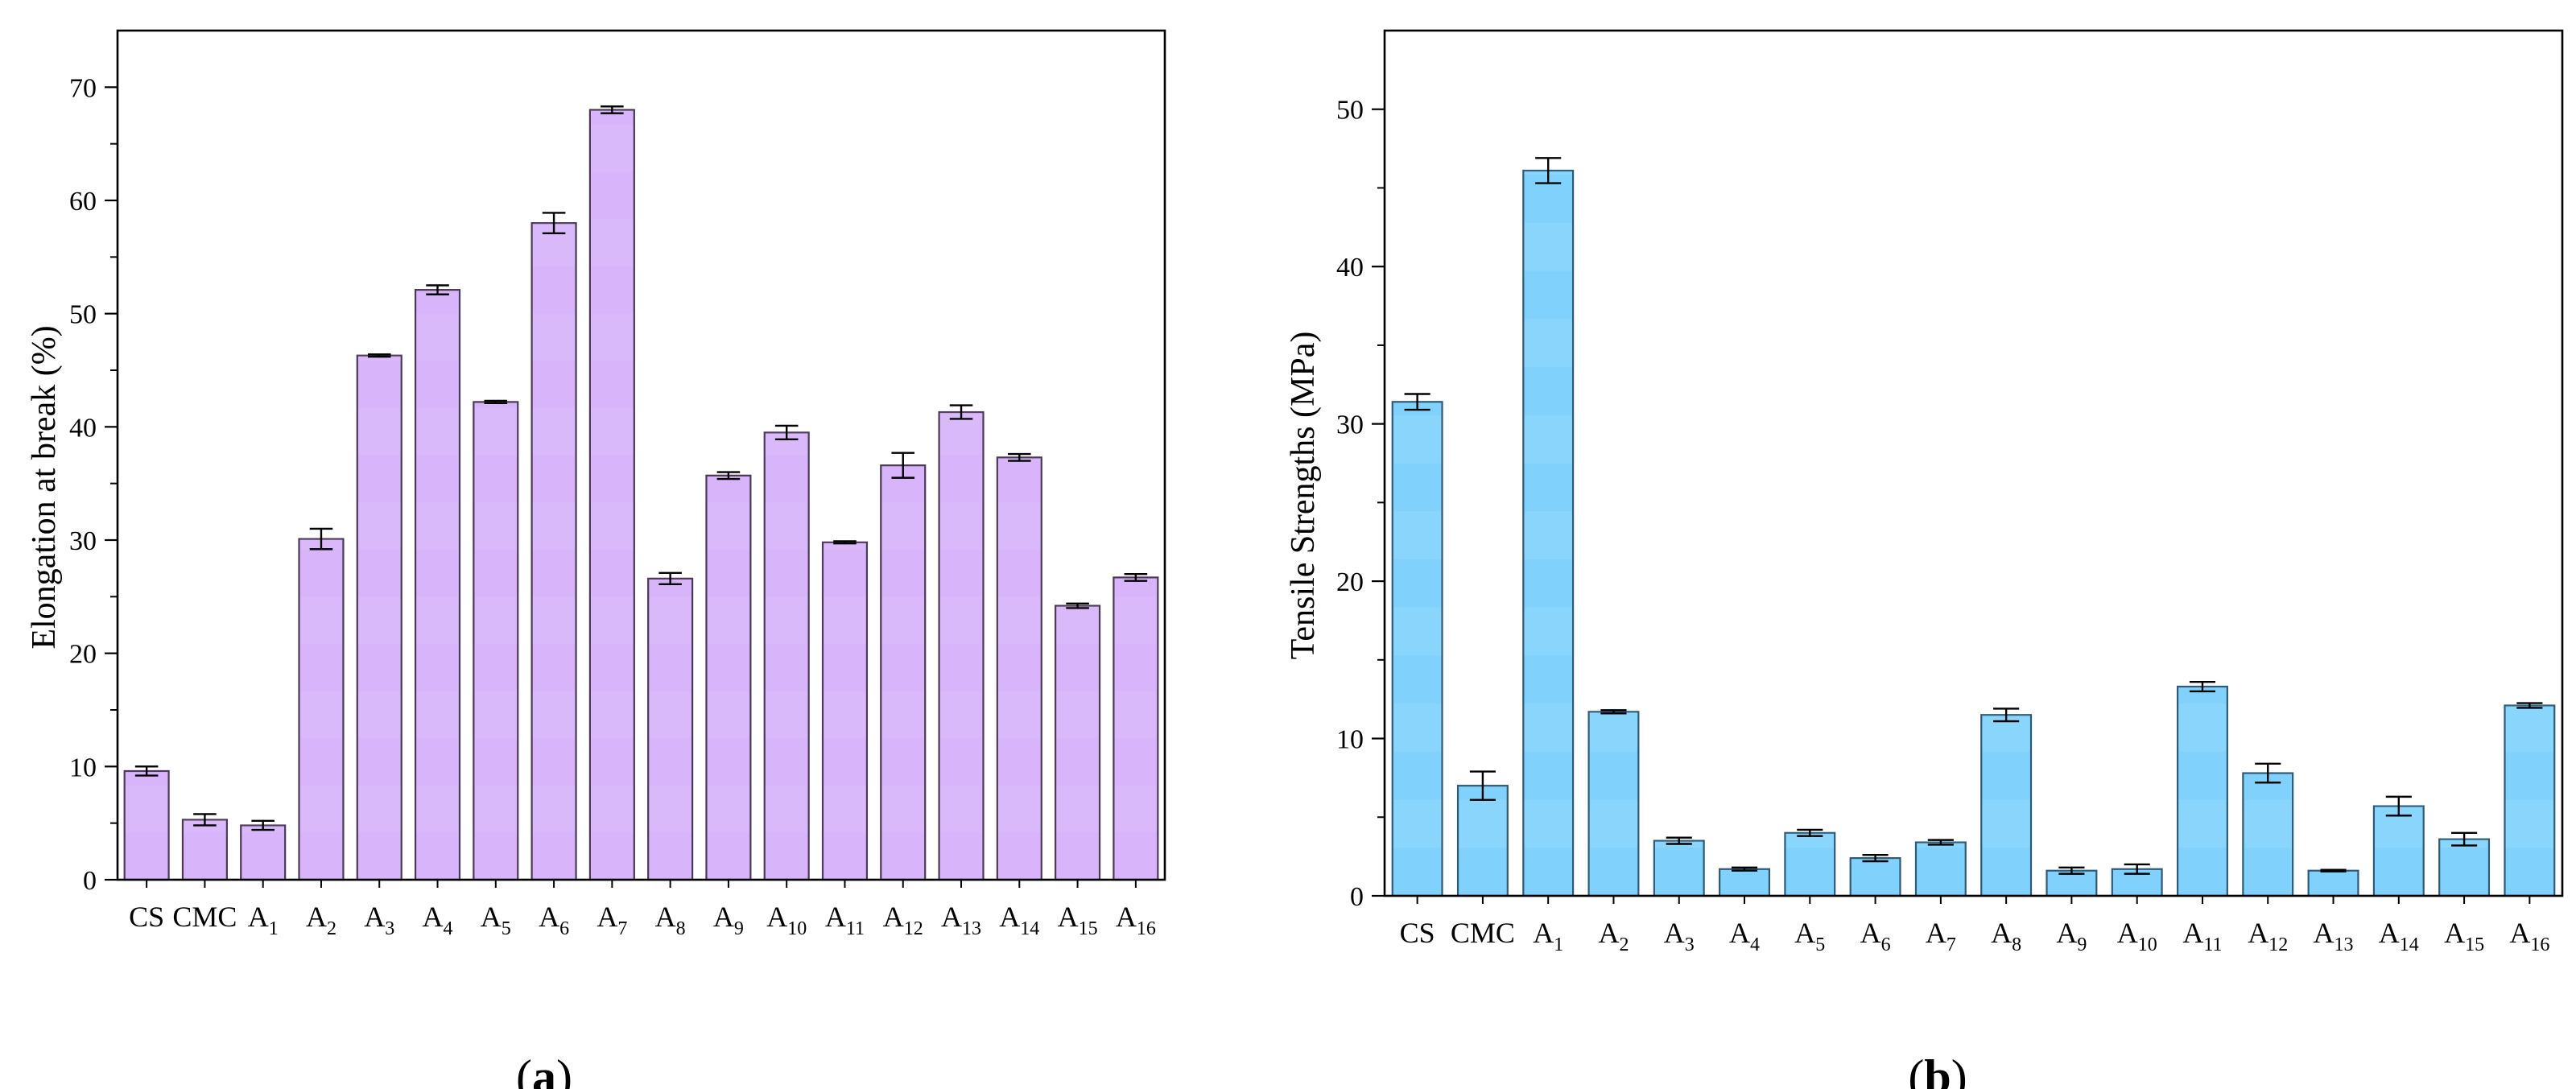 Image resolution: width=2576 pixels, height=1089 pixels. I want to click on x-tick-label: CS, so click(1417, 933).